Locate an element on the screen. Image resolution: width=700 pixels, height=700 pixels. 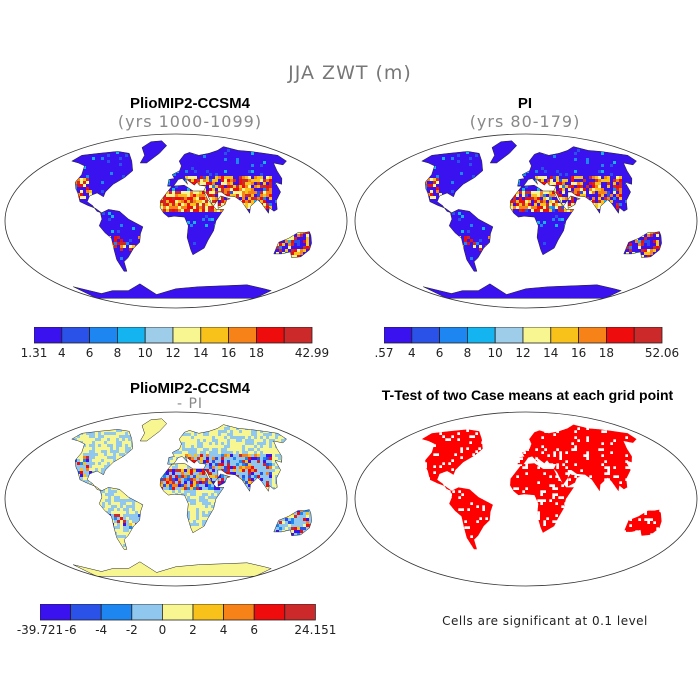
colorbar-tick-label: 1.31 is located at coordinates (34, 353).